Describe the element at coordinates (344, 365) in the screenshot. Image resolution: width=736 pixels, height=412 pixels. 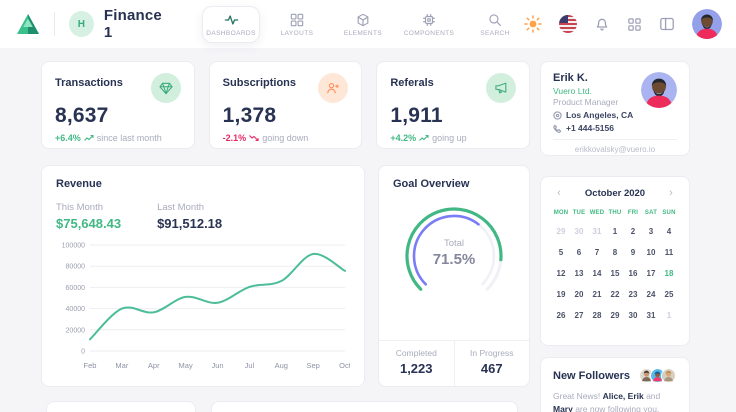
I see `svg-text: Oct` at that location.